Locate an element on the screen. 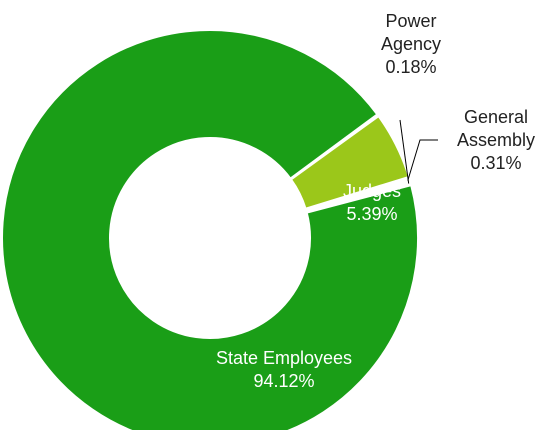 The width and height of the screenshot is (550, 430). slice-general-assembly is located at coordinates (358, 194).